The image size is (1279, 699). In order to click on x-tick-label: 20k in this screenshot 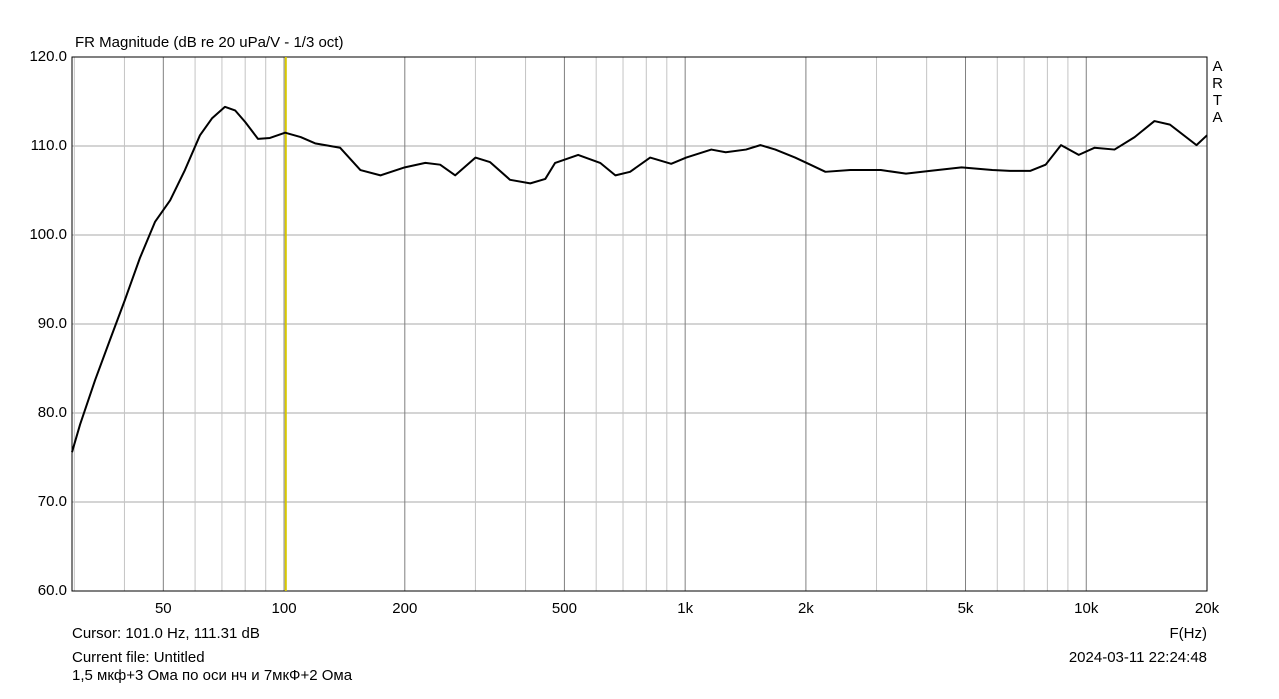, I will do `click(1207, 608)`.